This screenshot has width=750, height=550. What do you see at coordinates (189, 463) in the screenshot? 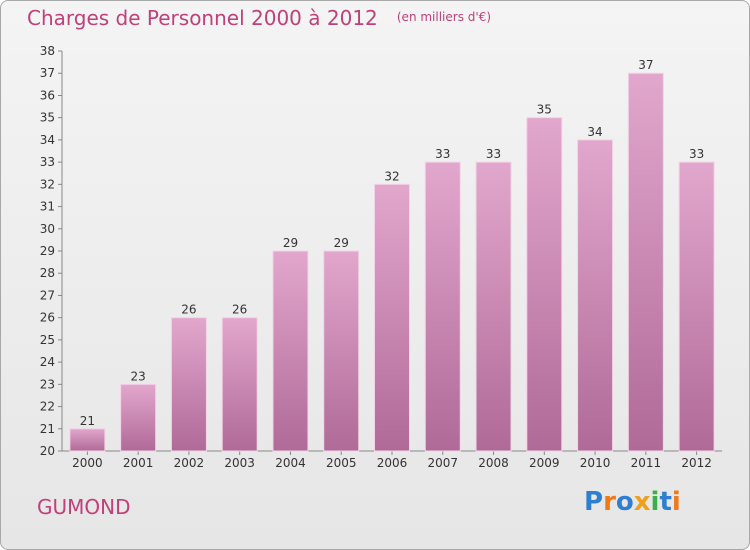
I see `x-tick-label: 2002` at bounding box center [189, 463].